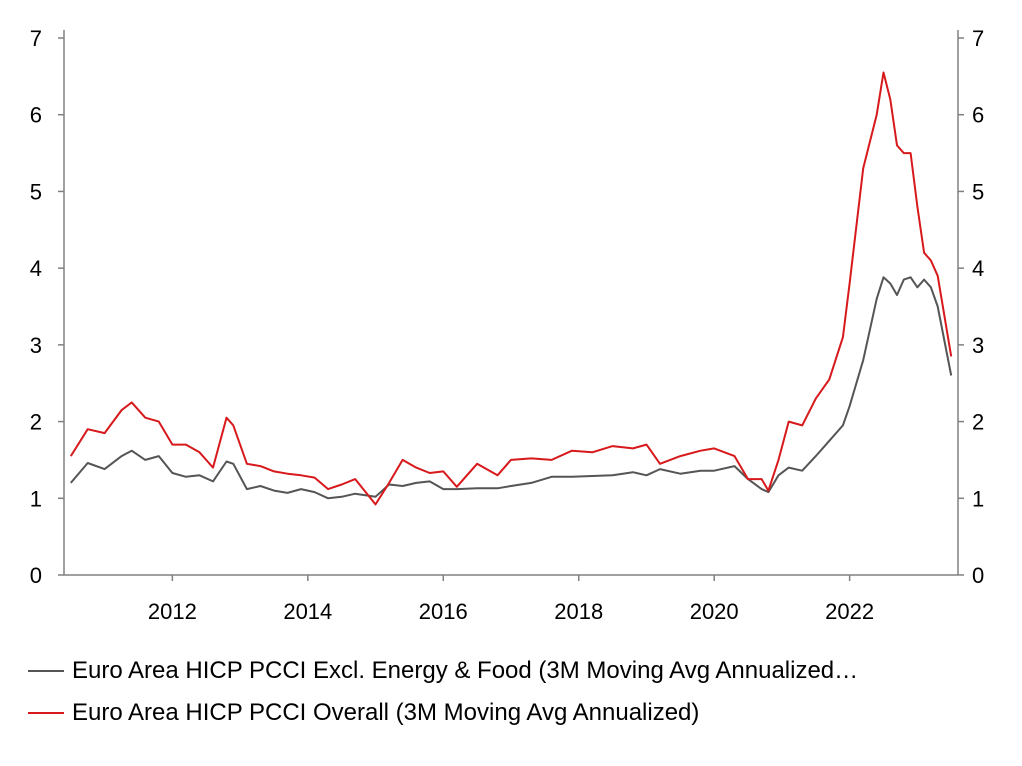  I want to click on y-tick-label-left: 4, so click(36, 268).